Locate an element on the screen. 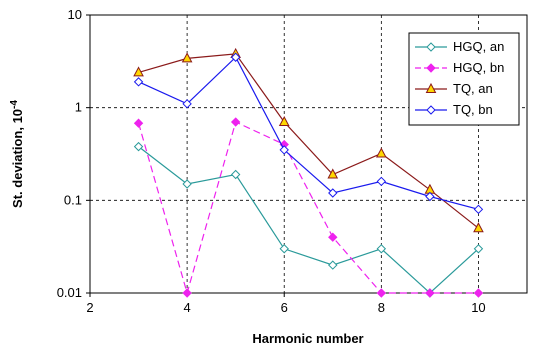 The width and height of the screenshot is (544, 352). x-axis: 2 4 6 8 10 is located at coordinates (286, 304).